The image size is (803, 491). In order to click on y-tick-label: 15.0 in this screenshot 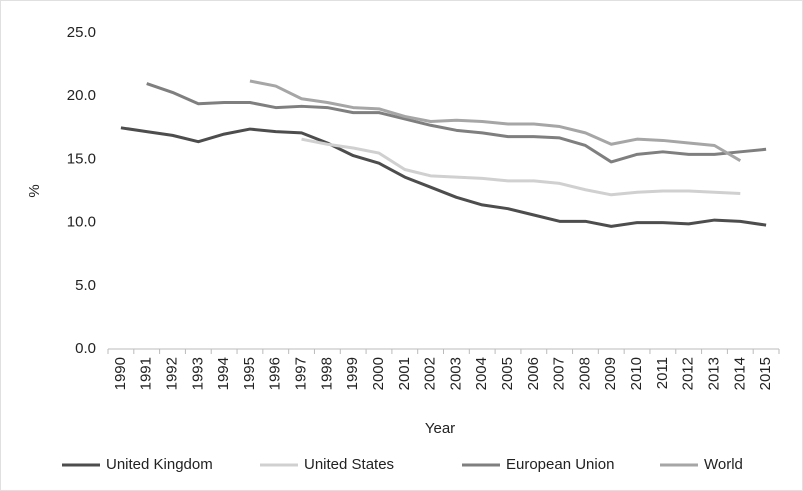, I will do `click(81, 158)`.